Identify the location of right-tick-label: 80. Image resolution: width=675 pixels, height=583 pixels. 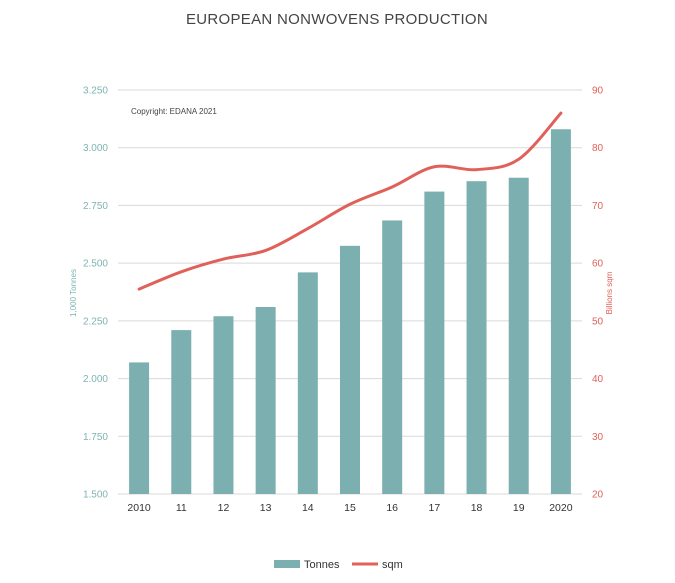
(598, 148).